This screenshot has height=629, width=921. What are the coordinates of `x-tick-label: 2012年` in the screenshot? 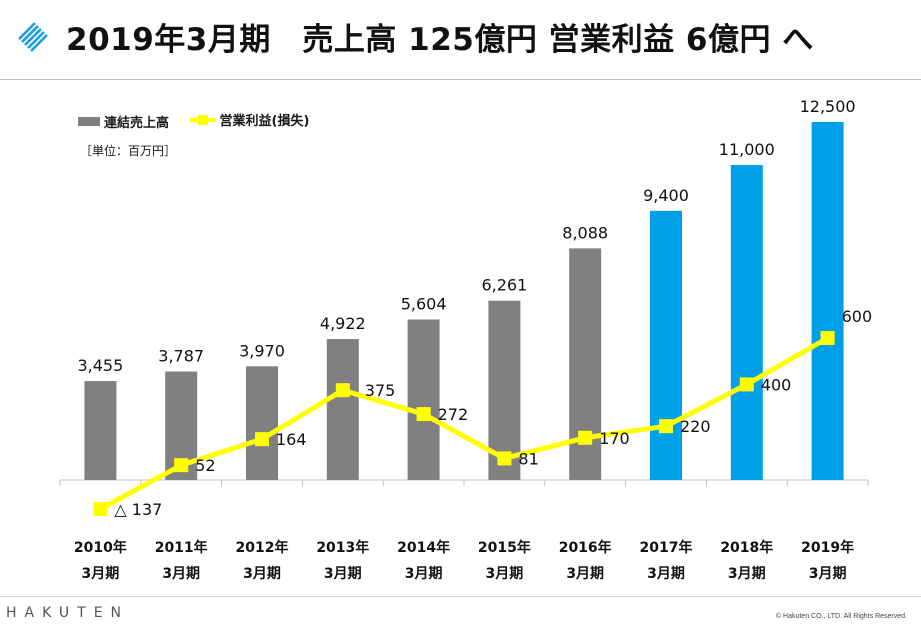 It's located at (262, 547).